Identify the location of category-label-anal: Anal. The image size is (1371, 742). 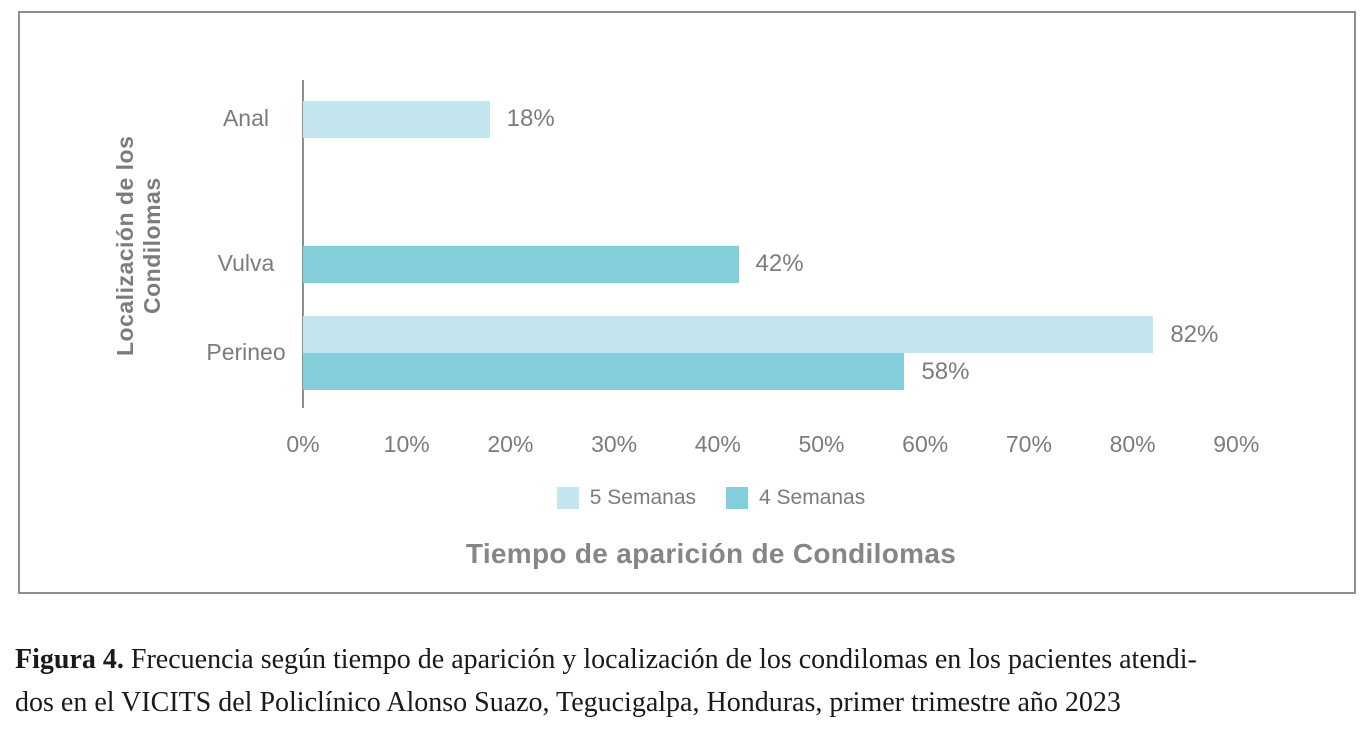
(246, 118).